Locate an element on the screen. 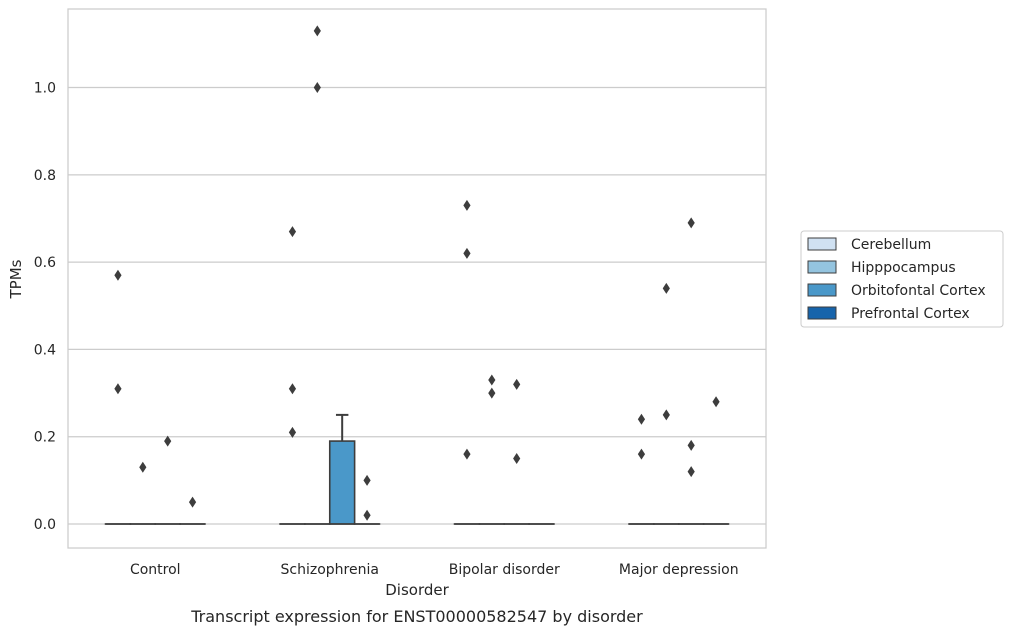 This screenshot has height=634, width=1014. y-tick-label: 0.8 is located at coordinates (45, 176).